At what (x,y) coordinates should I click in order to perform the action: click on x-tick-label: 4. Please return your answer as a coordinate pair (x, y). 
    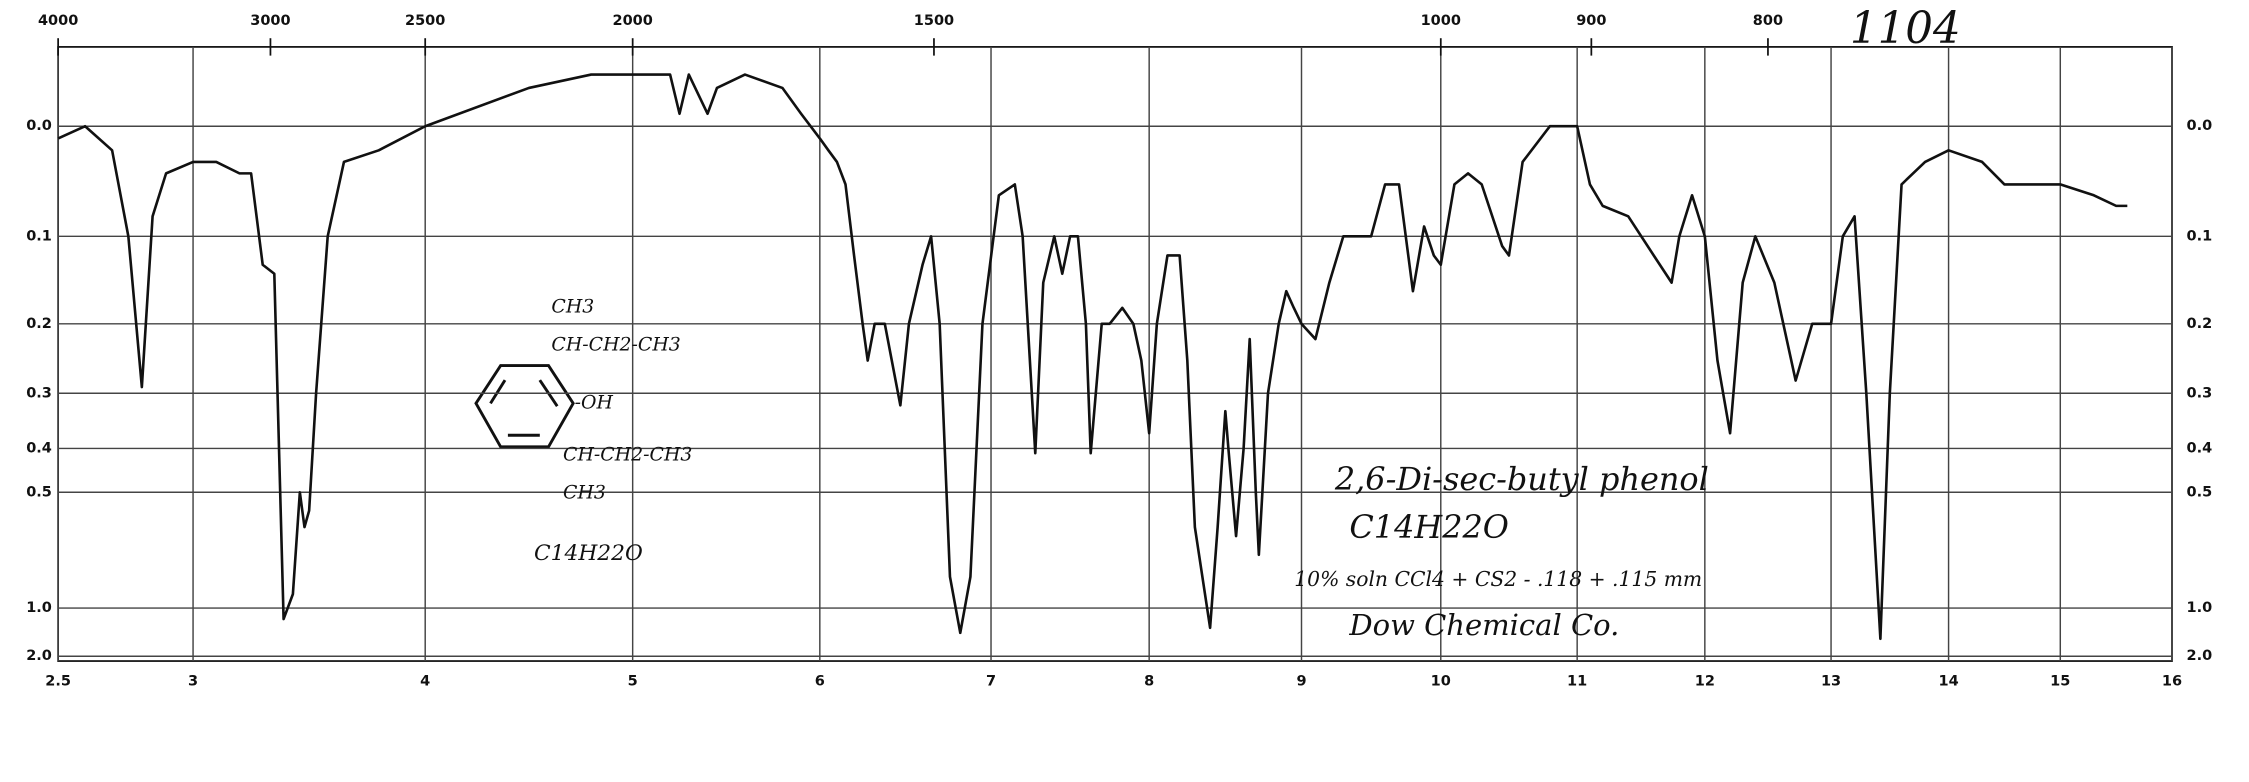
    Looking at the image, I should click on (425, 681).